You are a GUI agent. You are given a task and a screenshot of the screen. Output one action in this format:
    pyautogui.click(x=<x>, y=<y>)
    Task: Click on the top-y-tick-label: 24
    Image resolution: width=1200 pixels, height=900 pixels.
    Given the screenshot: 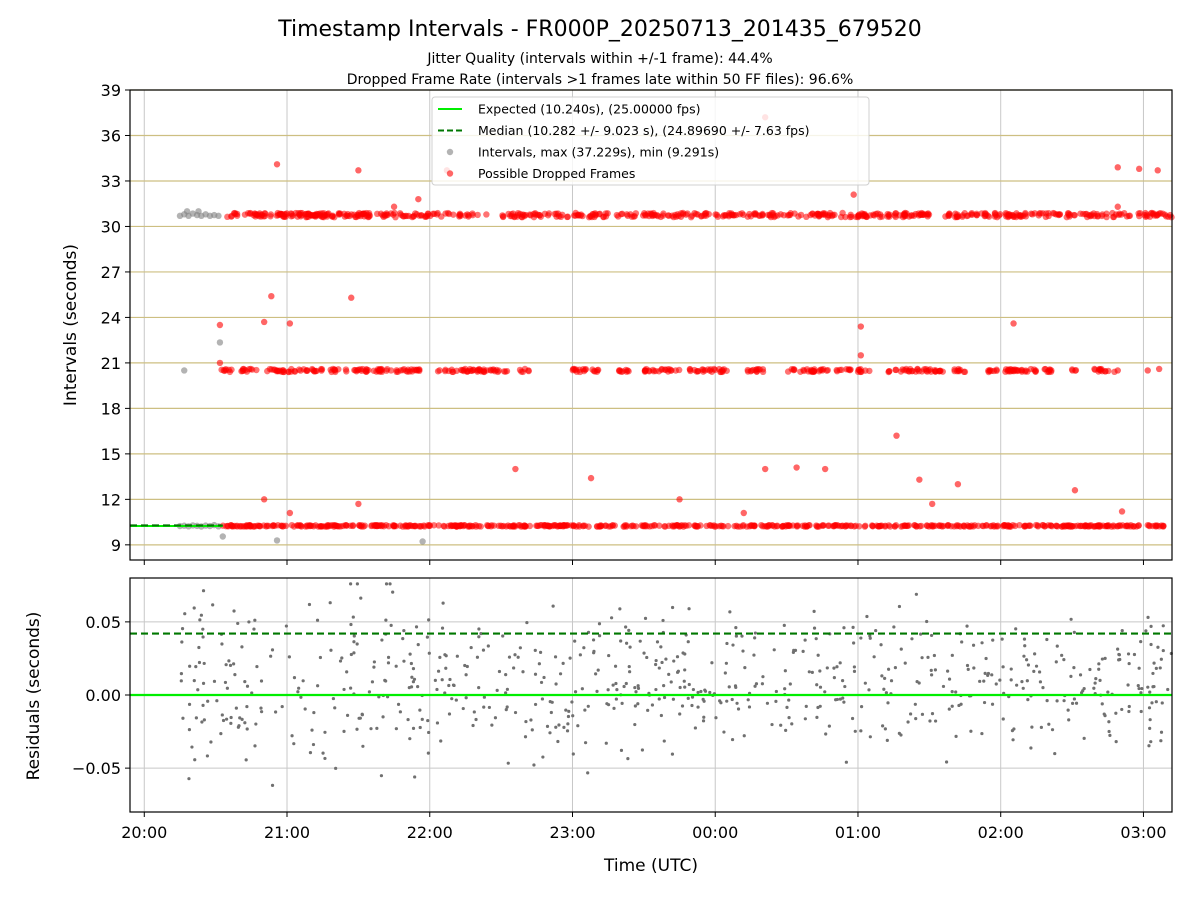 What is the action you would take?
    pyautogui.click(x=111, y=317)
    